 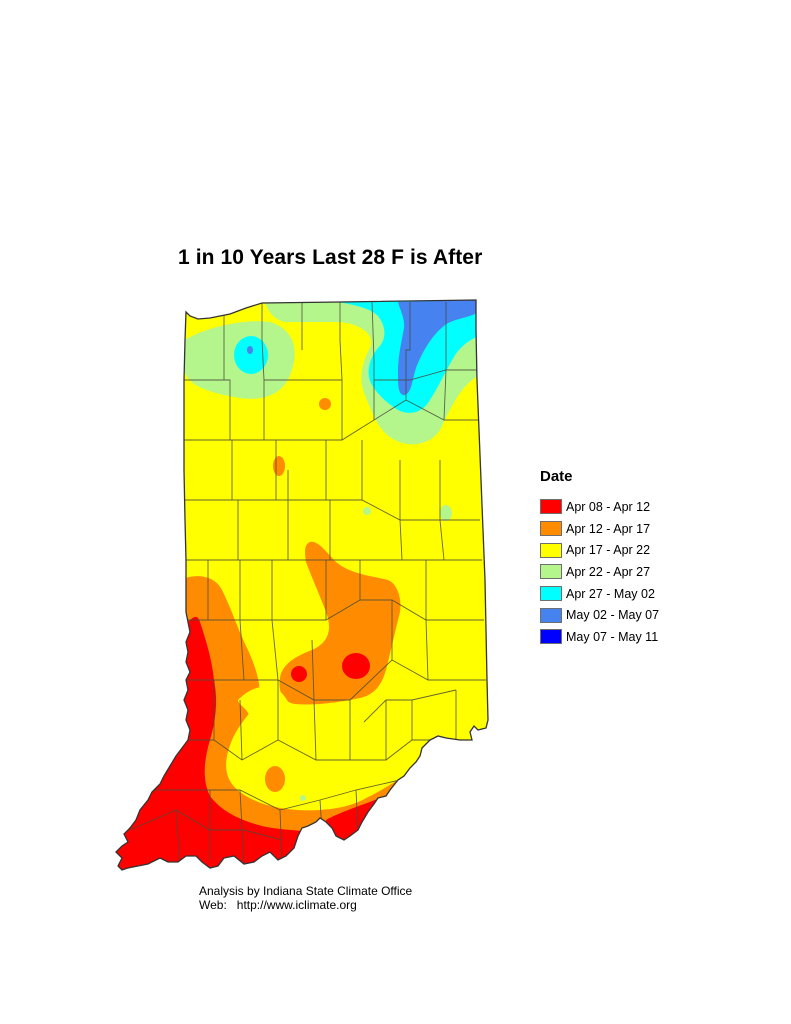 I want to click on legend-item: Apr 08 - Apr 12, so click(x=599, y=507).